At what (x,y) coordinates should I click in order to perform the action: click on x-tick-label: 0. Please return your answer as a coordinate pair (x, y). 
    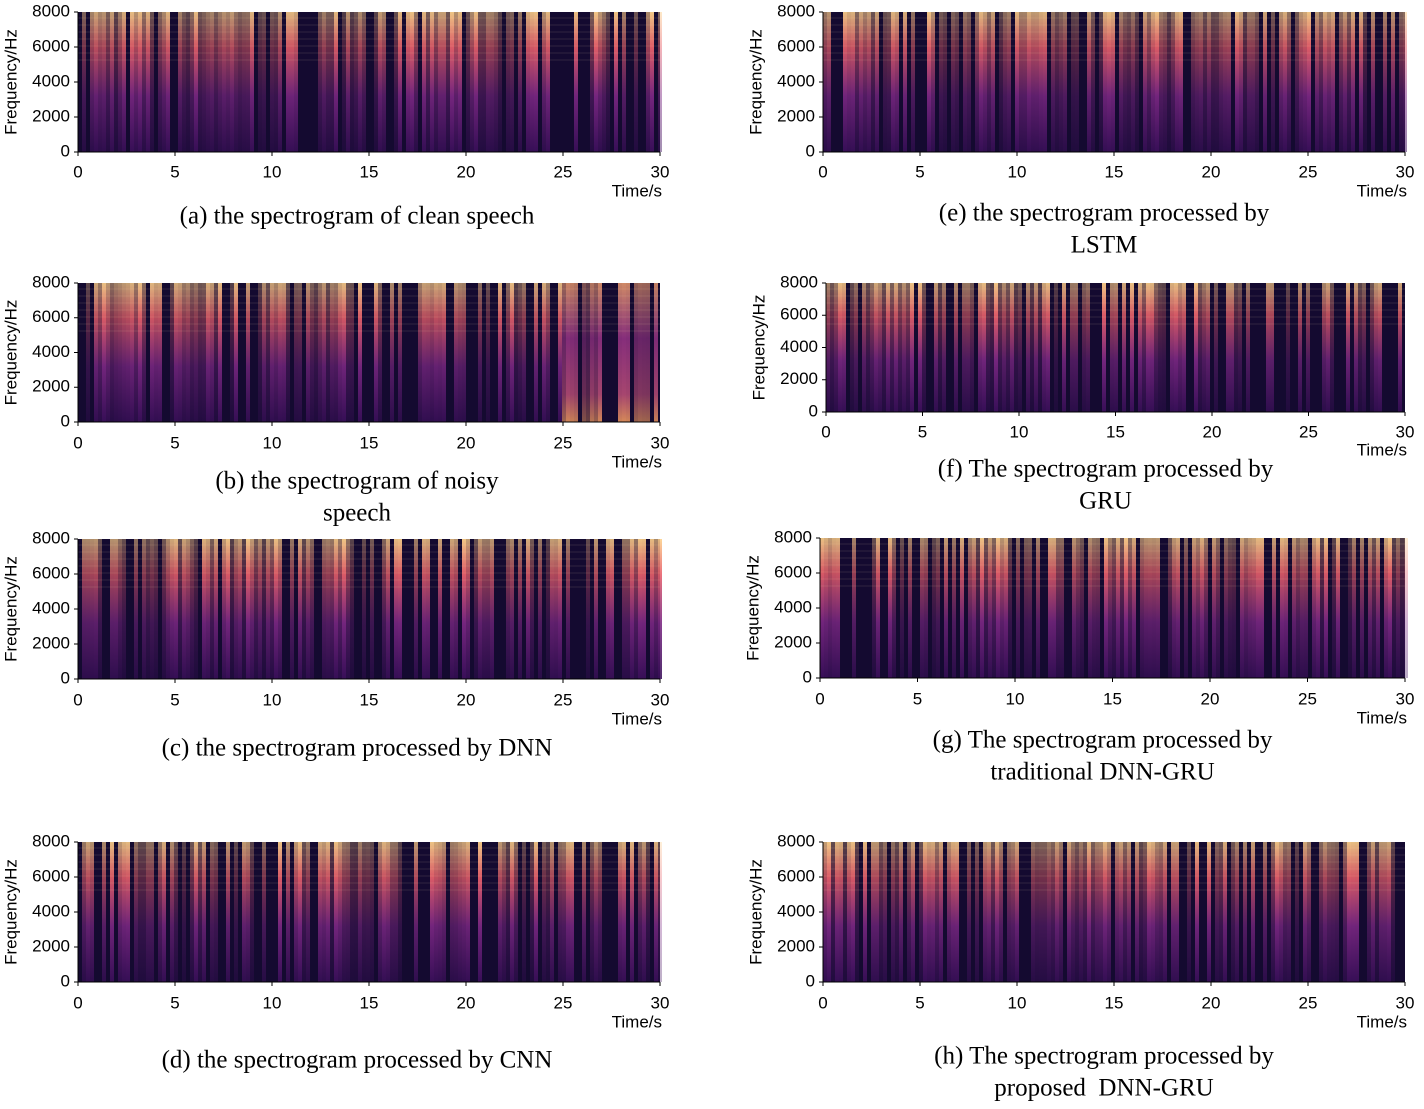
    Looking at the image, I should click on (77, 171).